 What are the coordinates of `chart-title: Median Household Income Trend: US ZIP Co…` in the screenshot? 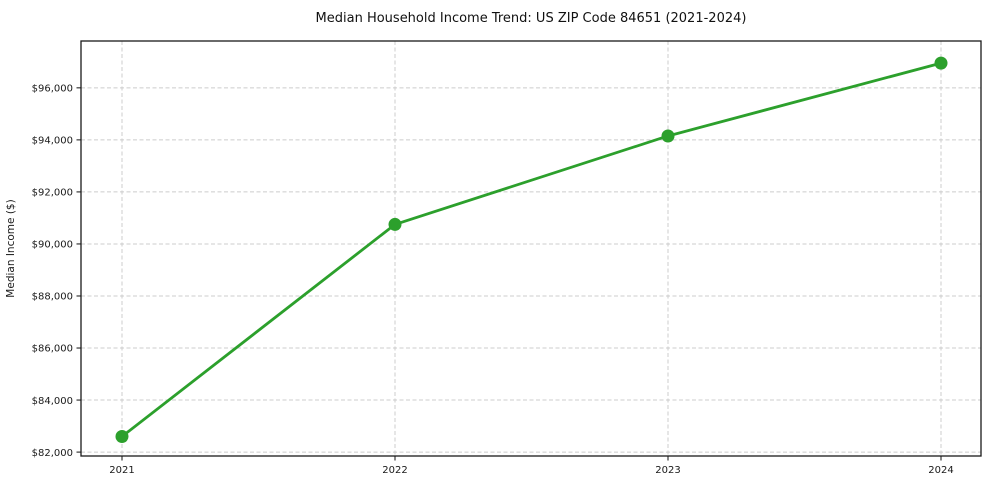 It's located at (531, 18).